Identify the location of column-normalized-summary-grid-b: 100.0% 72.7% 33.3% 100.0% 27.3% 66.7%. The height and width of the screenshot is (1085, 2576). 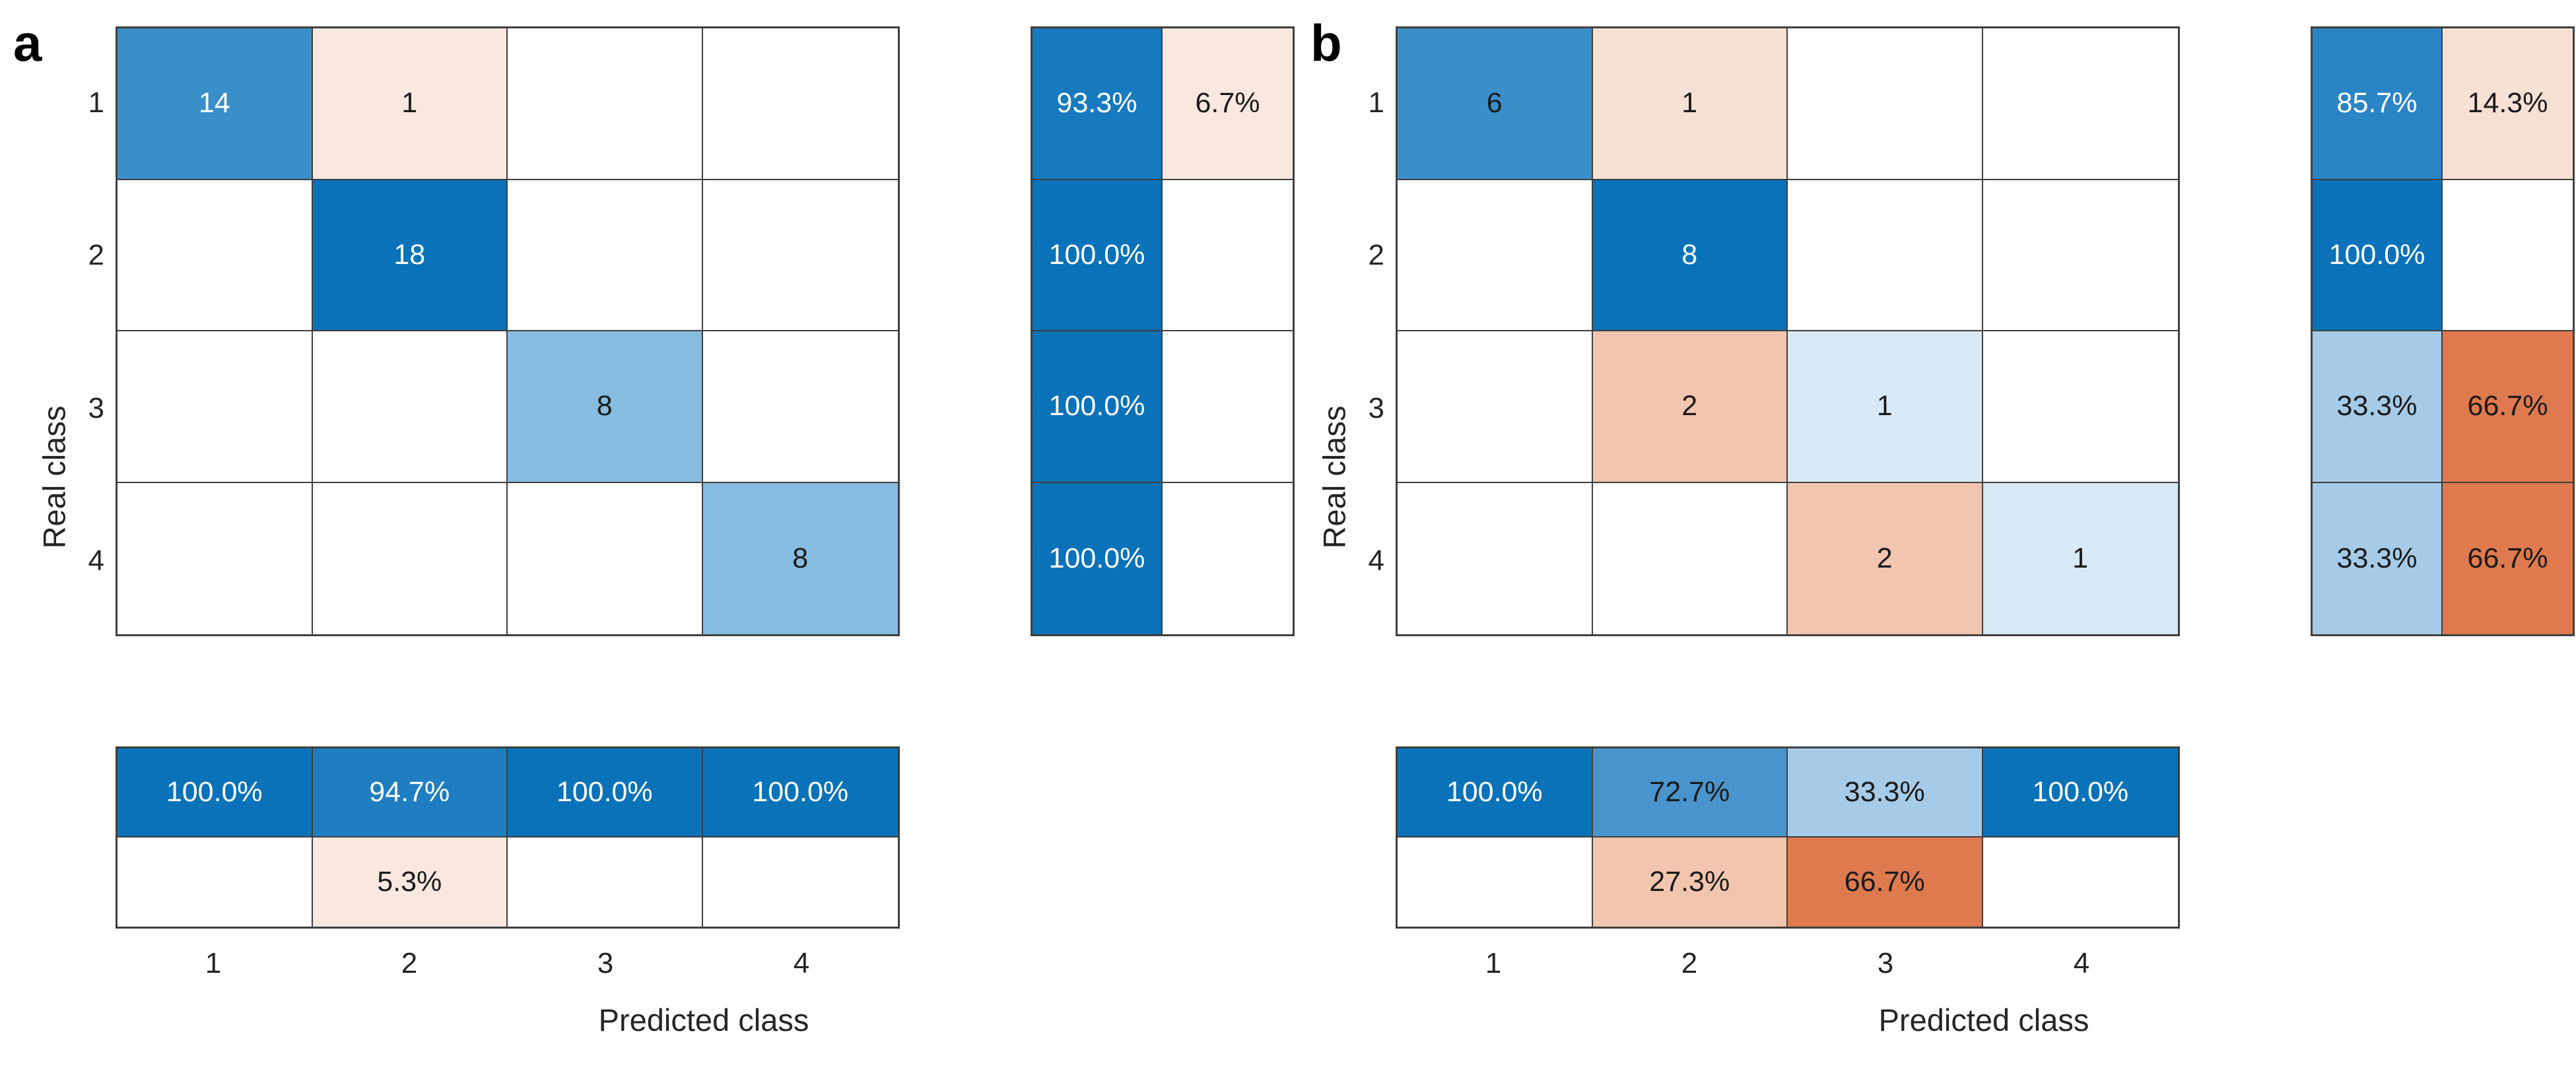
(1788, 837).